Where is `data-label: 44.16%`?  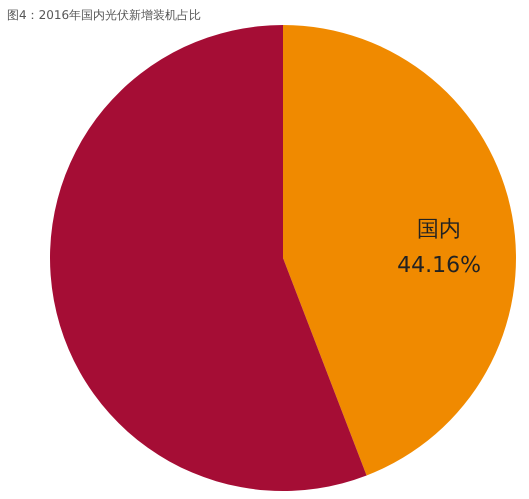
data-label: 44.16% is located at coordinates (439, 265).